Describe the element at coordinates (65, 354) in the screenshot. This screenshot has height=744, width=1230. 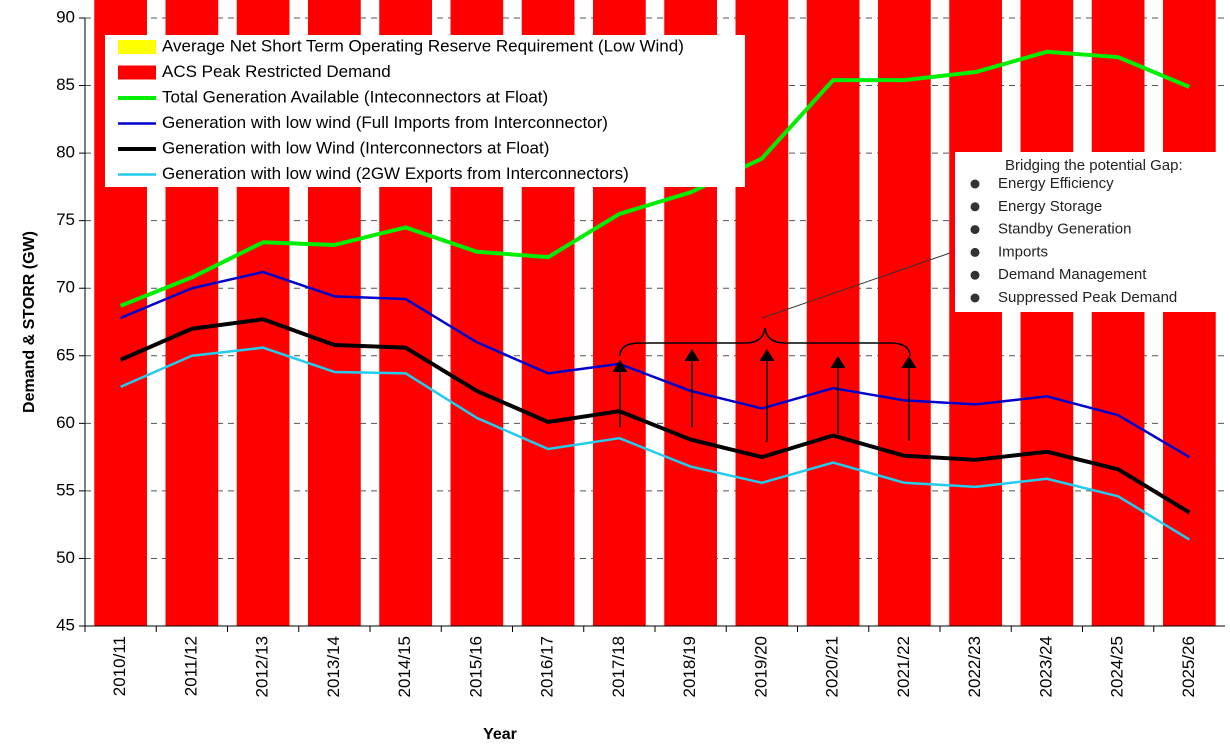
I see `y-tick-label: 65` at that location.